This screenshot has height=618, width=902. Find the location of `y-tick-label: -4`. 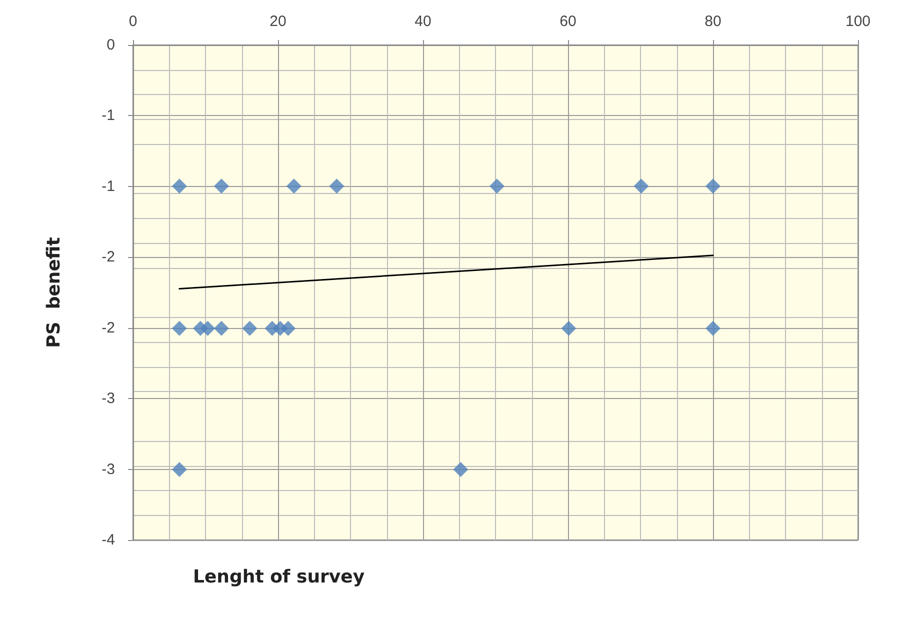

y-tick-label: -4 is located at coordinates (108, 540).